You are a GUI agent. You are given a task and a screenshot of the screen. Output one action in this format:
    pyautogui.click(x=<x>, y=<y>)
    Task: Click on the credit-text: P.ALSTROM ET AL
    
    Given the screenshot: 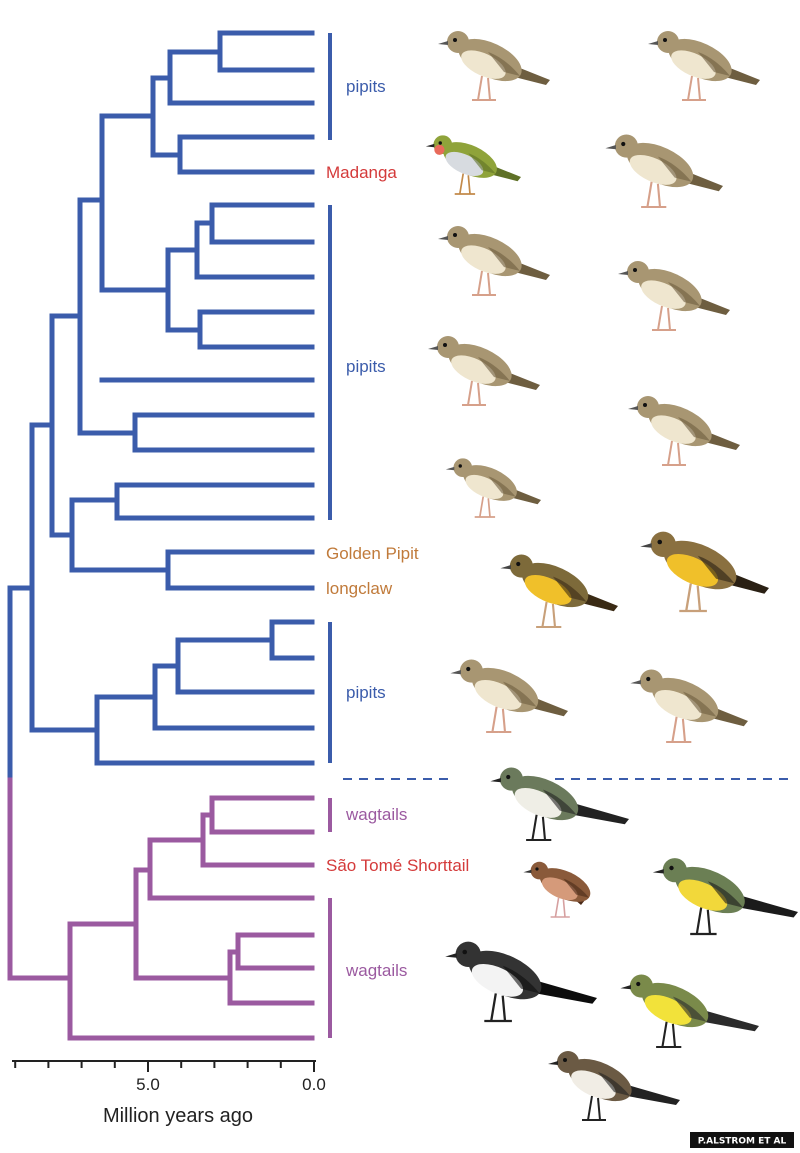 What is the action you would take?
    pyautogui.click(x=742, y=1142)
    